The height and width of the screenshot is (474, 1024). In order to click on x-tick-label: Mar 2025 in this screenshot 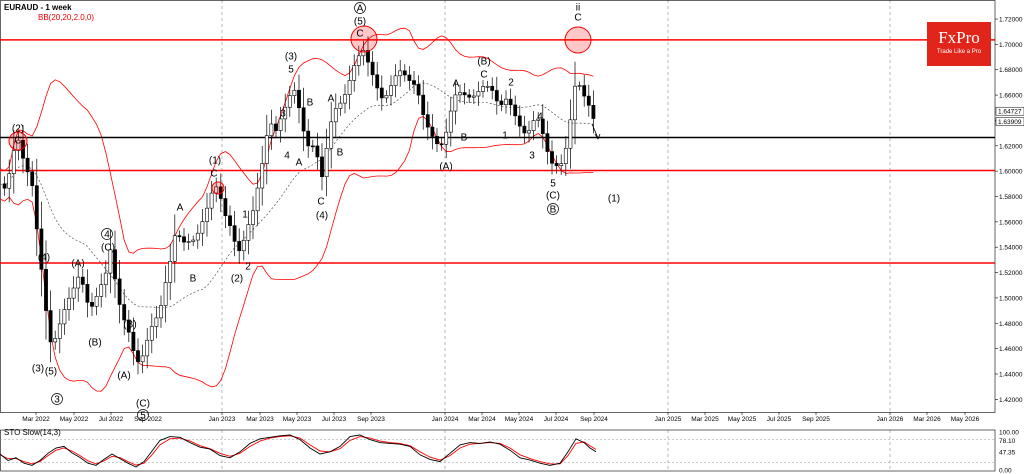, I will do `click(705, 419)`.